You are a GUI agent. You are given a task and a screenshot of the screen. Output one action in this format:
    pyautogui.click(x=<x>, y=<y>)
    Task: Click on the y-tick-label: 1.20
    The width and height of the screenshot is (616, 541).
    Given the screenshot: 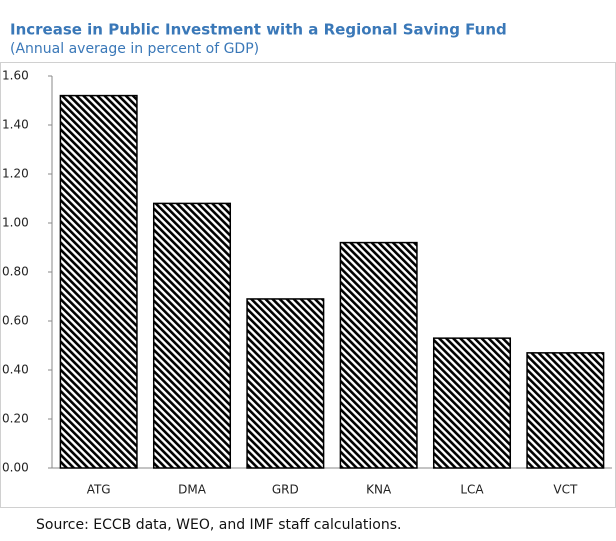 What is the action you would take?
    pyautogui.click(x=15, y=174)
    